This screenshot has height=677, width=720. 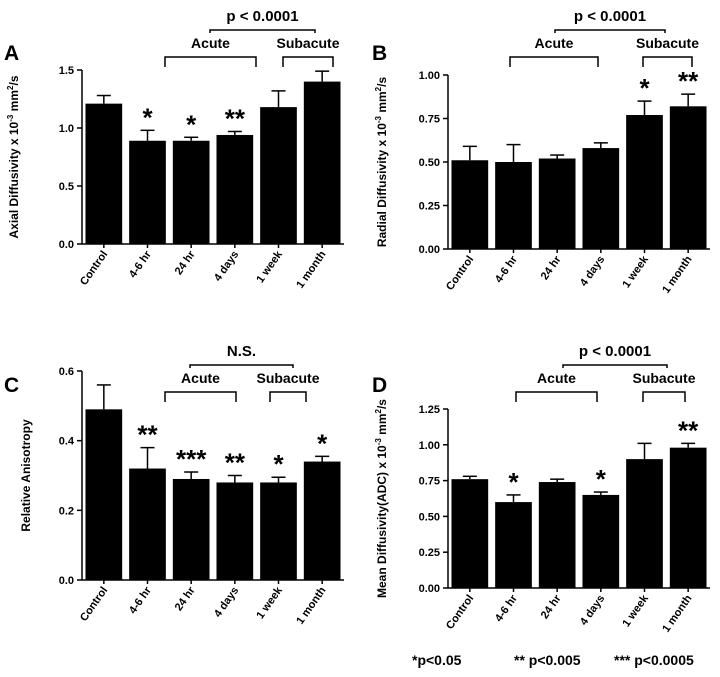 I want to click on panel-a-x-tick-label: 24 hr, so click(x=185, y=262).